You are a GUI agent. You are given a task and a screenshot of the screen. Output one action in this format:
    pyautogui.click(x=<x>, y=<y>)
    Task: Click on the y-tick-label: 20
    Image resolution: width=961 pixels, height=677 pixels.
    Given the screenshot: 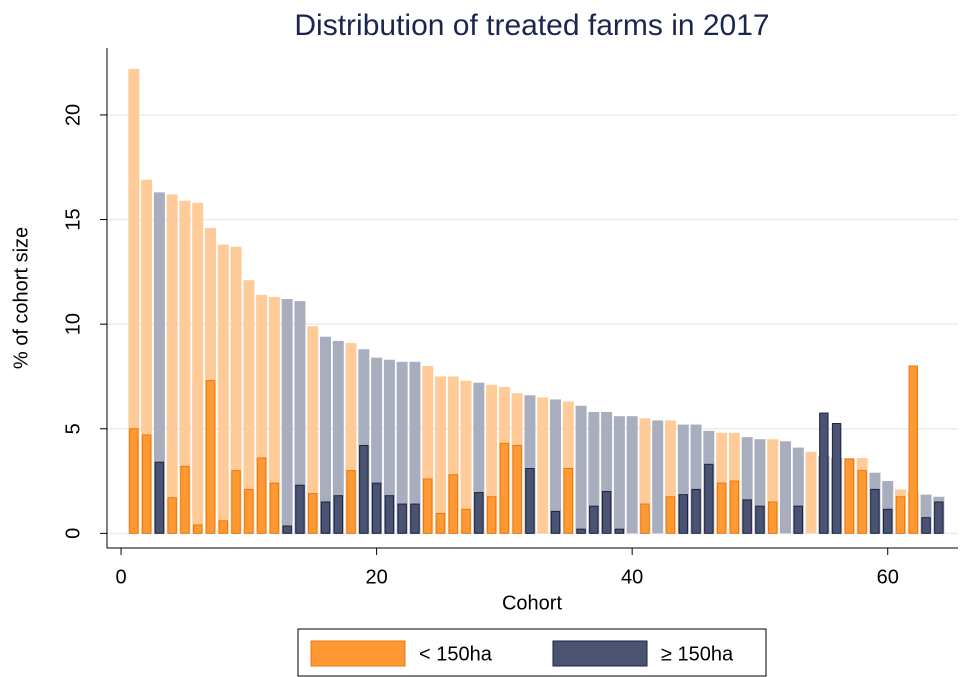 What is the action you would take?
    pyautogui.click(x=73, y=115)
    